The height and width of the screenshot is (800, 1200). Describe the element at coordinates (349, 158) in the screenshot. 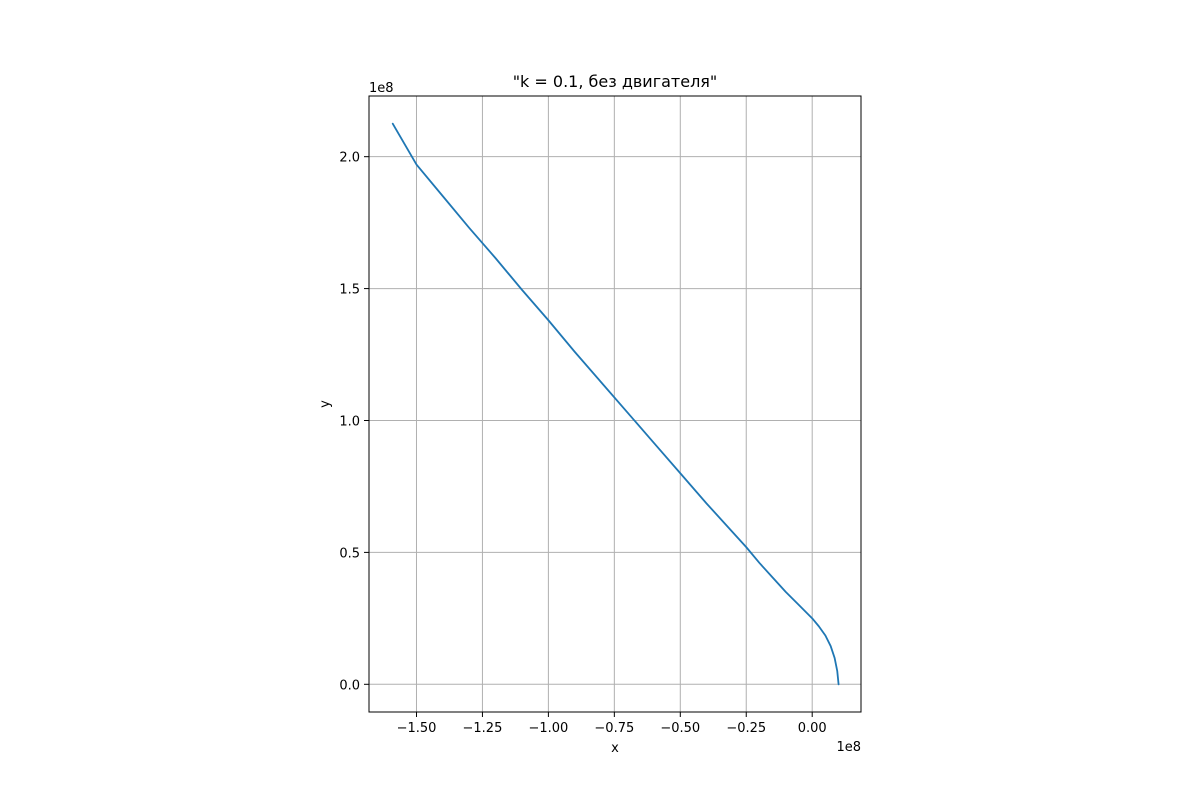

I see `y-tick-label: 2.0` at that location.